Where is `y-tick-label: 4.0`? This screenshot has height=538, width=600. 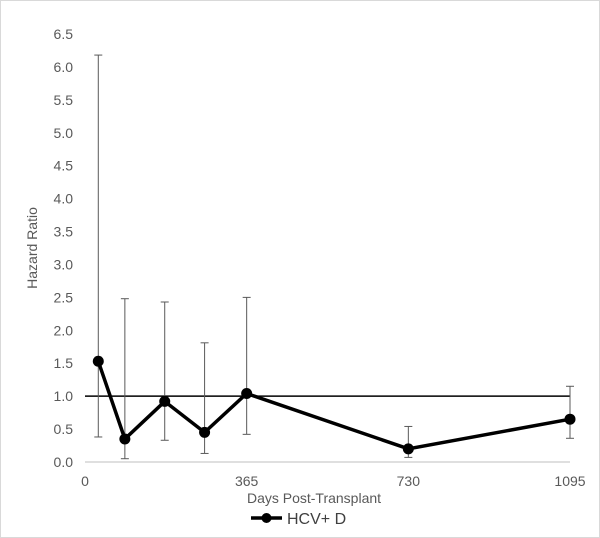 y-tick-label: 4.0 is located at coordinates (64, 199).